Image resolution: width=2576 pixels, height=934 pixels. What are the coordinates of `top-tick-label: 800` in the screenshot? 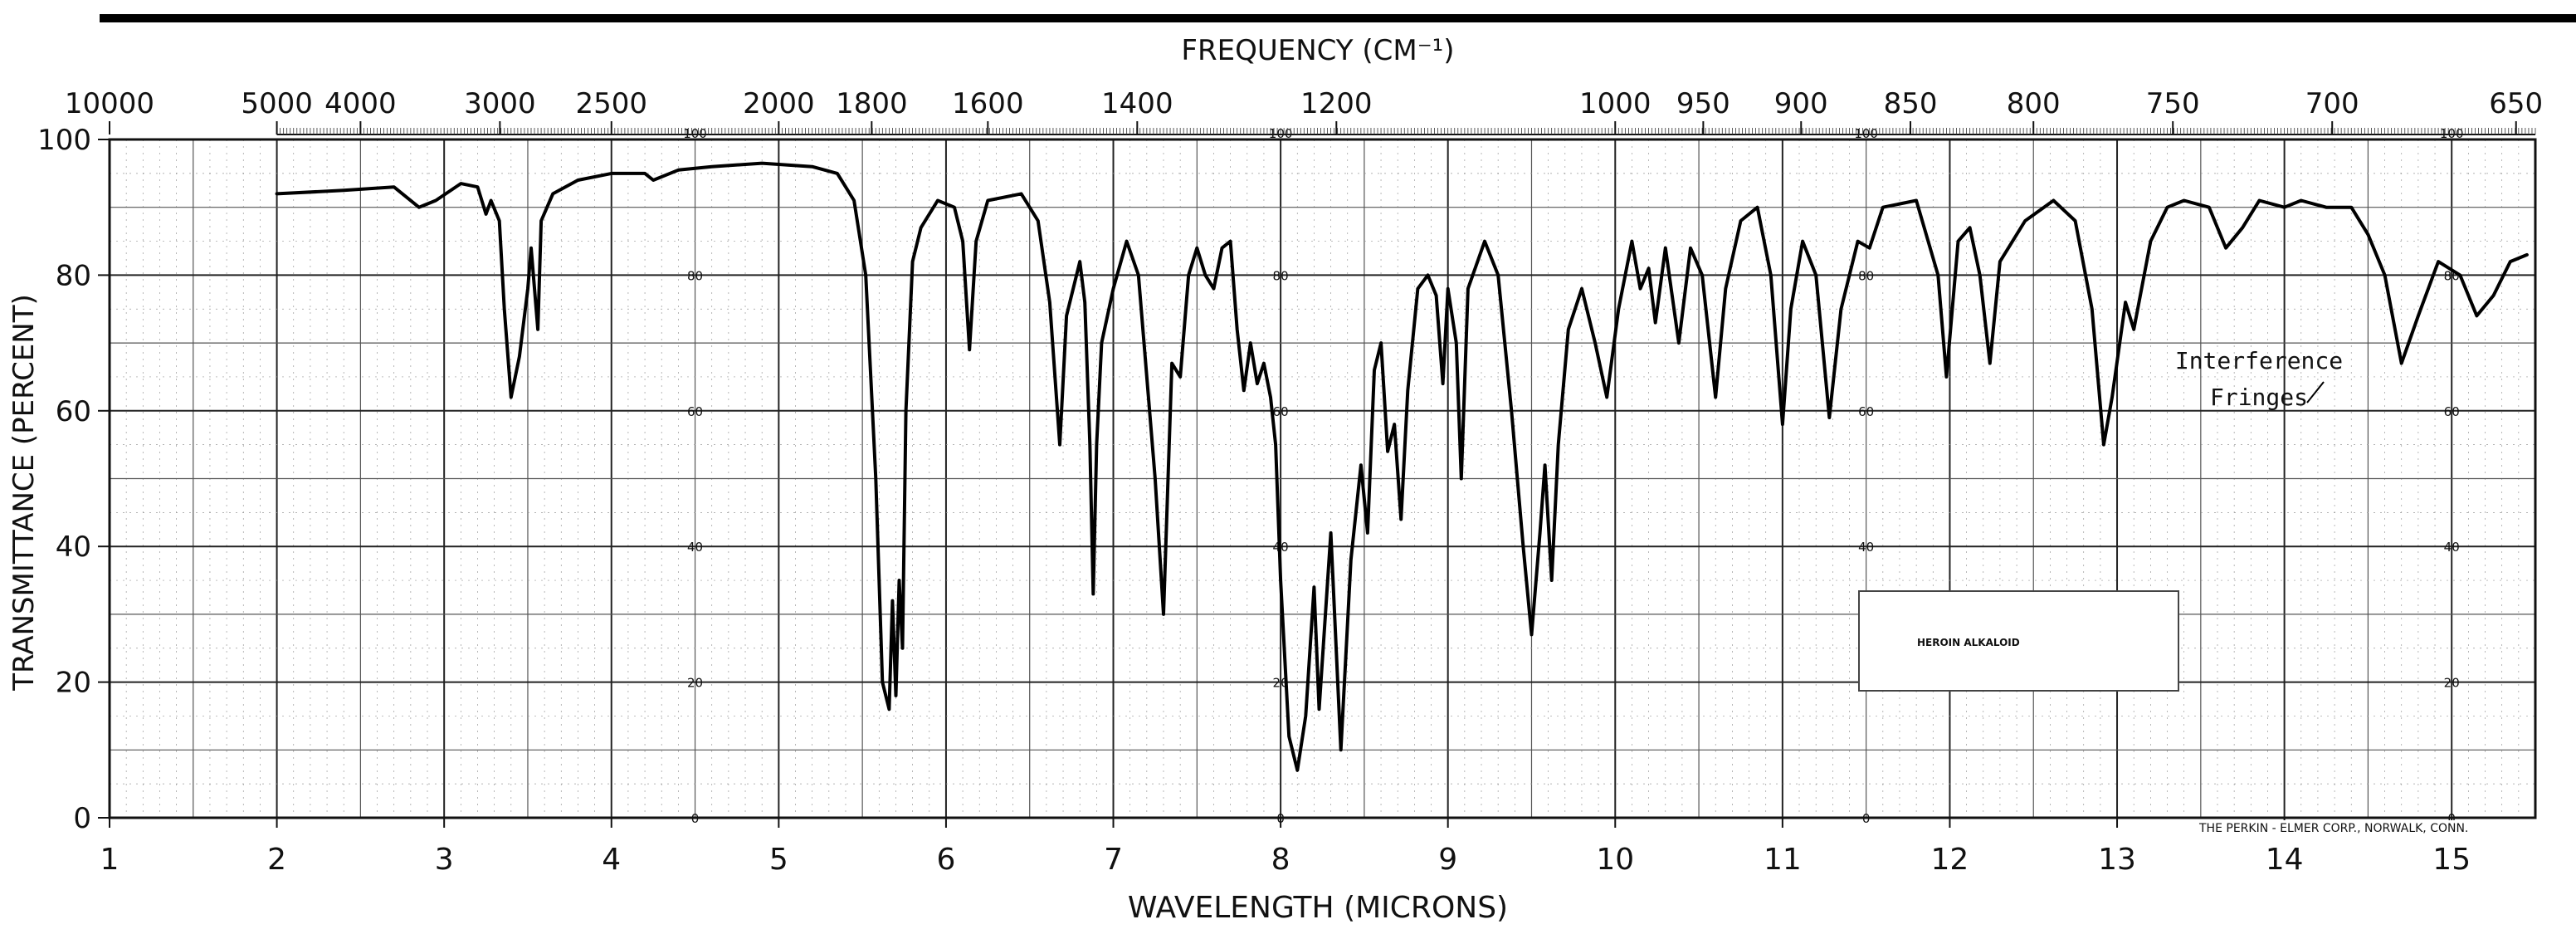 It's located at (2034, 103).